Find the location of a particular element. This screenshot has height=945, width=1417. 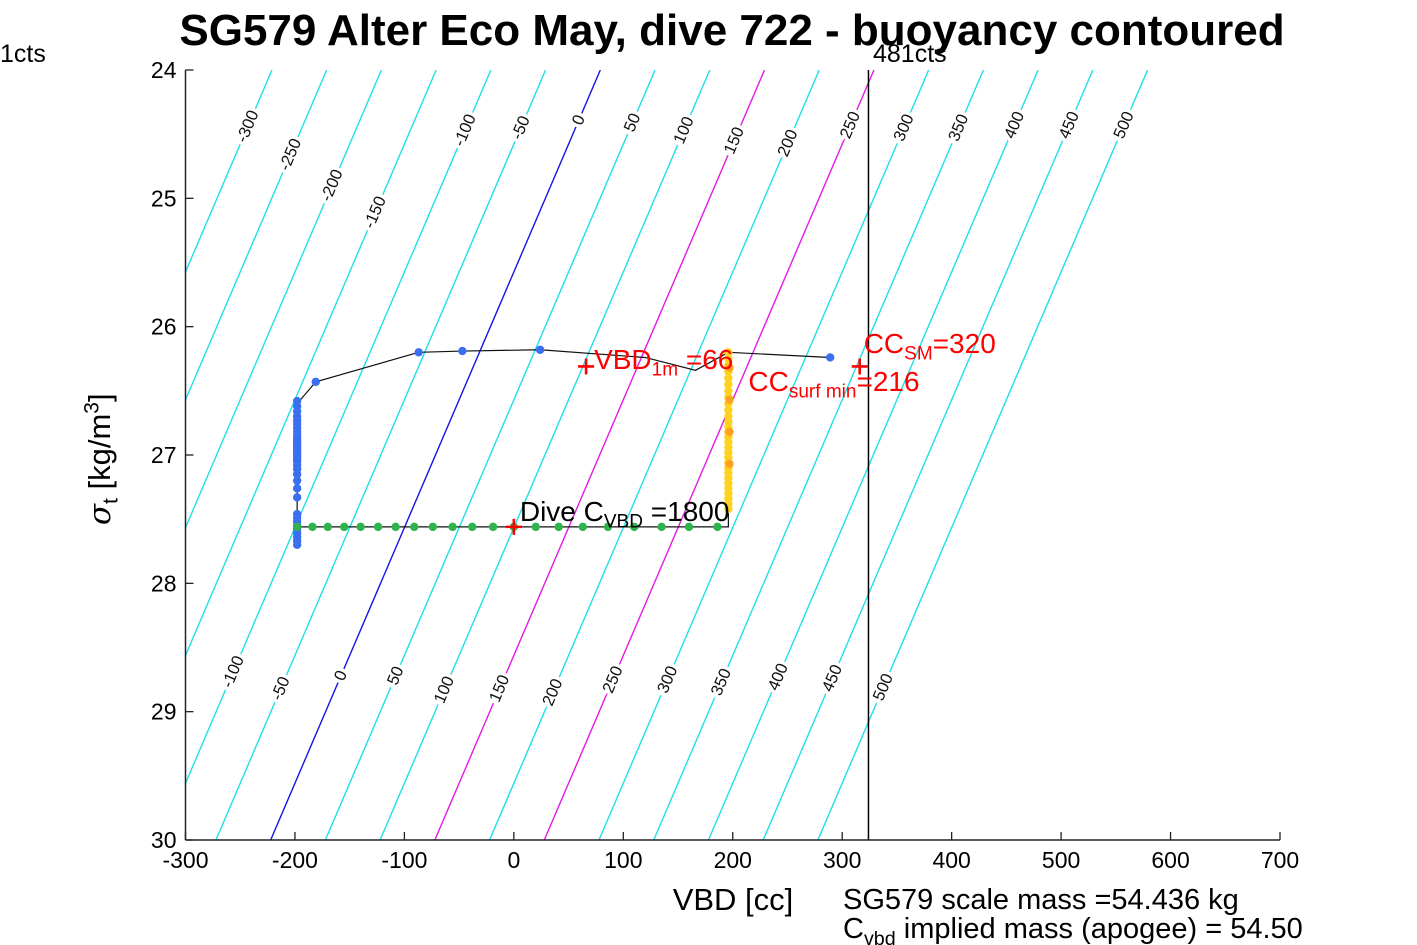

y-tick-labels: 24 25 26 27 28 29 30 is located at coordinates (172, 455).